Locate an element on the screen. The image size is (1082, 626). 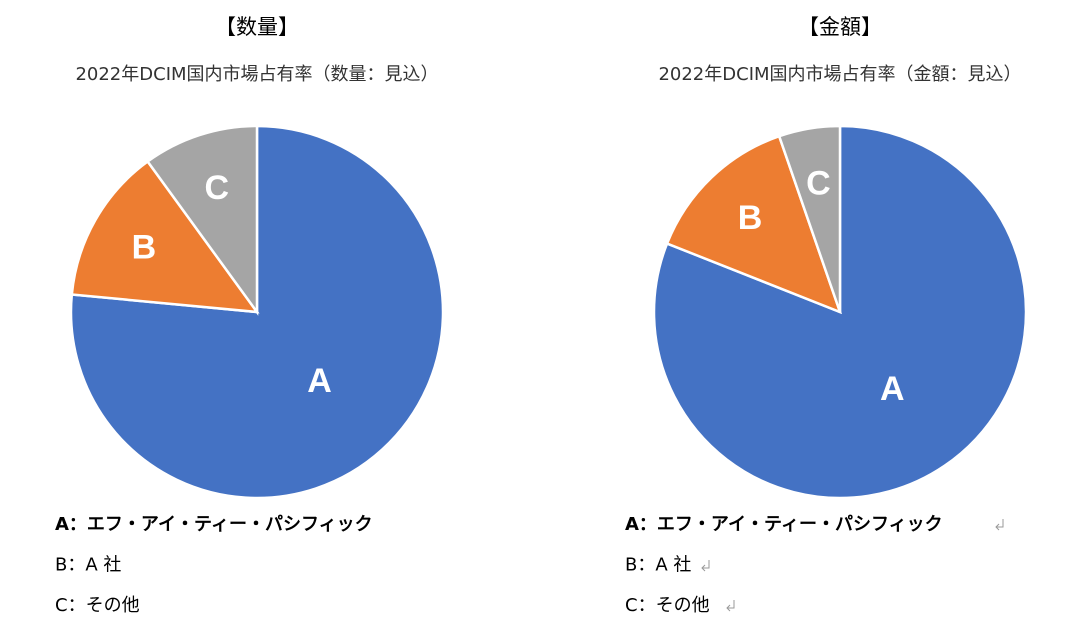
chart-title: 2022年DCIM国内市場占有率（数量：見込） is located at coordinates (256, 74).